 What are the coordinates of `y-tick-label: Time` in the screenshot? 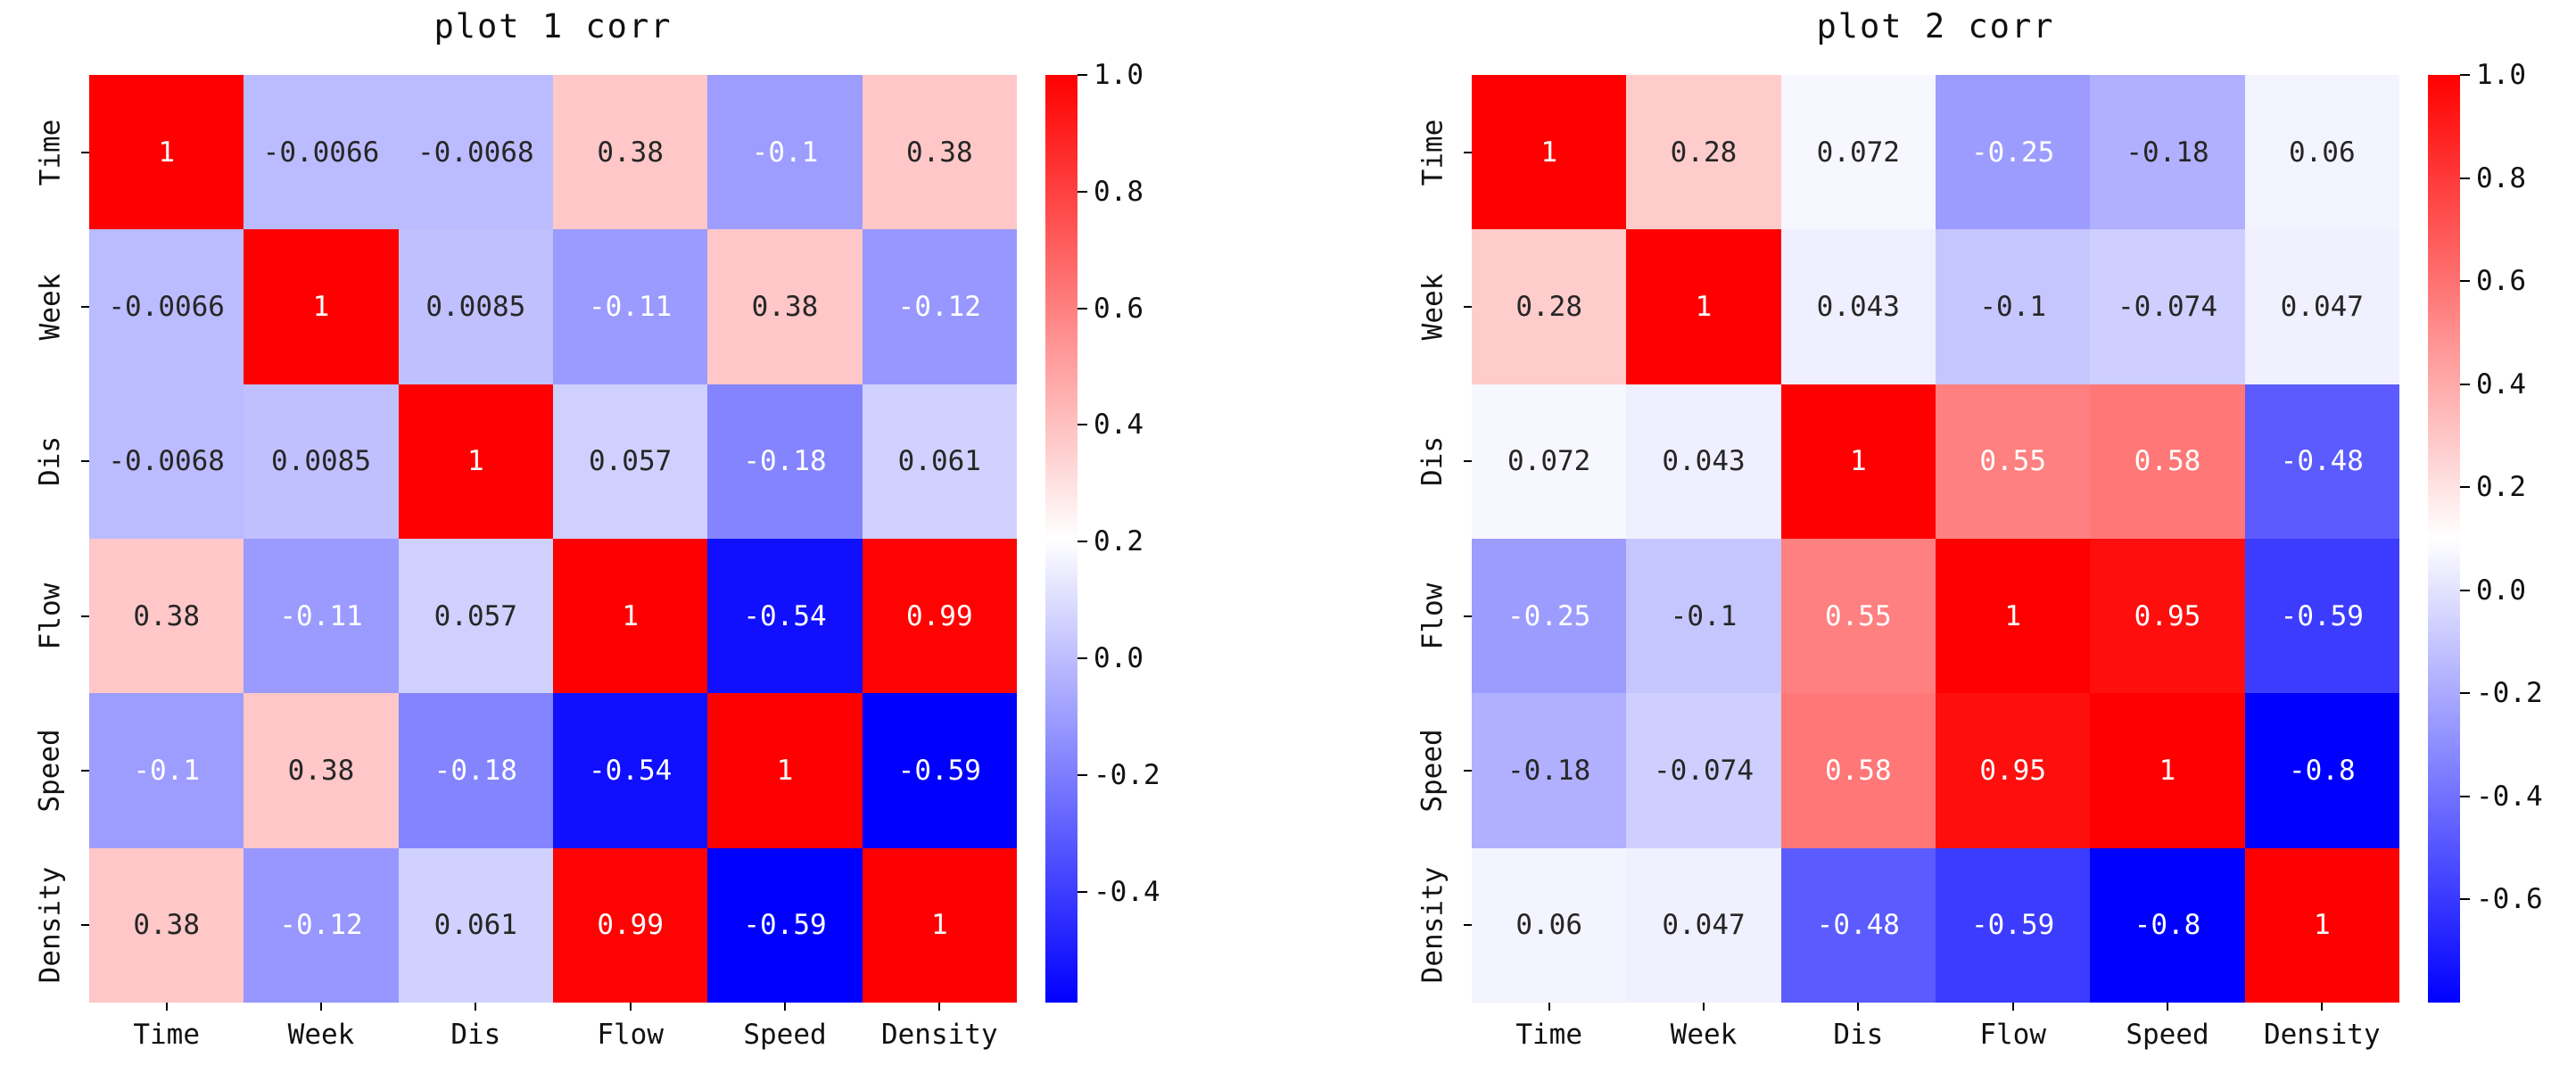 It's located at (1432, 152).